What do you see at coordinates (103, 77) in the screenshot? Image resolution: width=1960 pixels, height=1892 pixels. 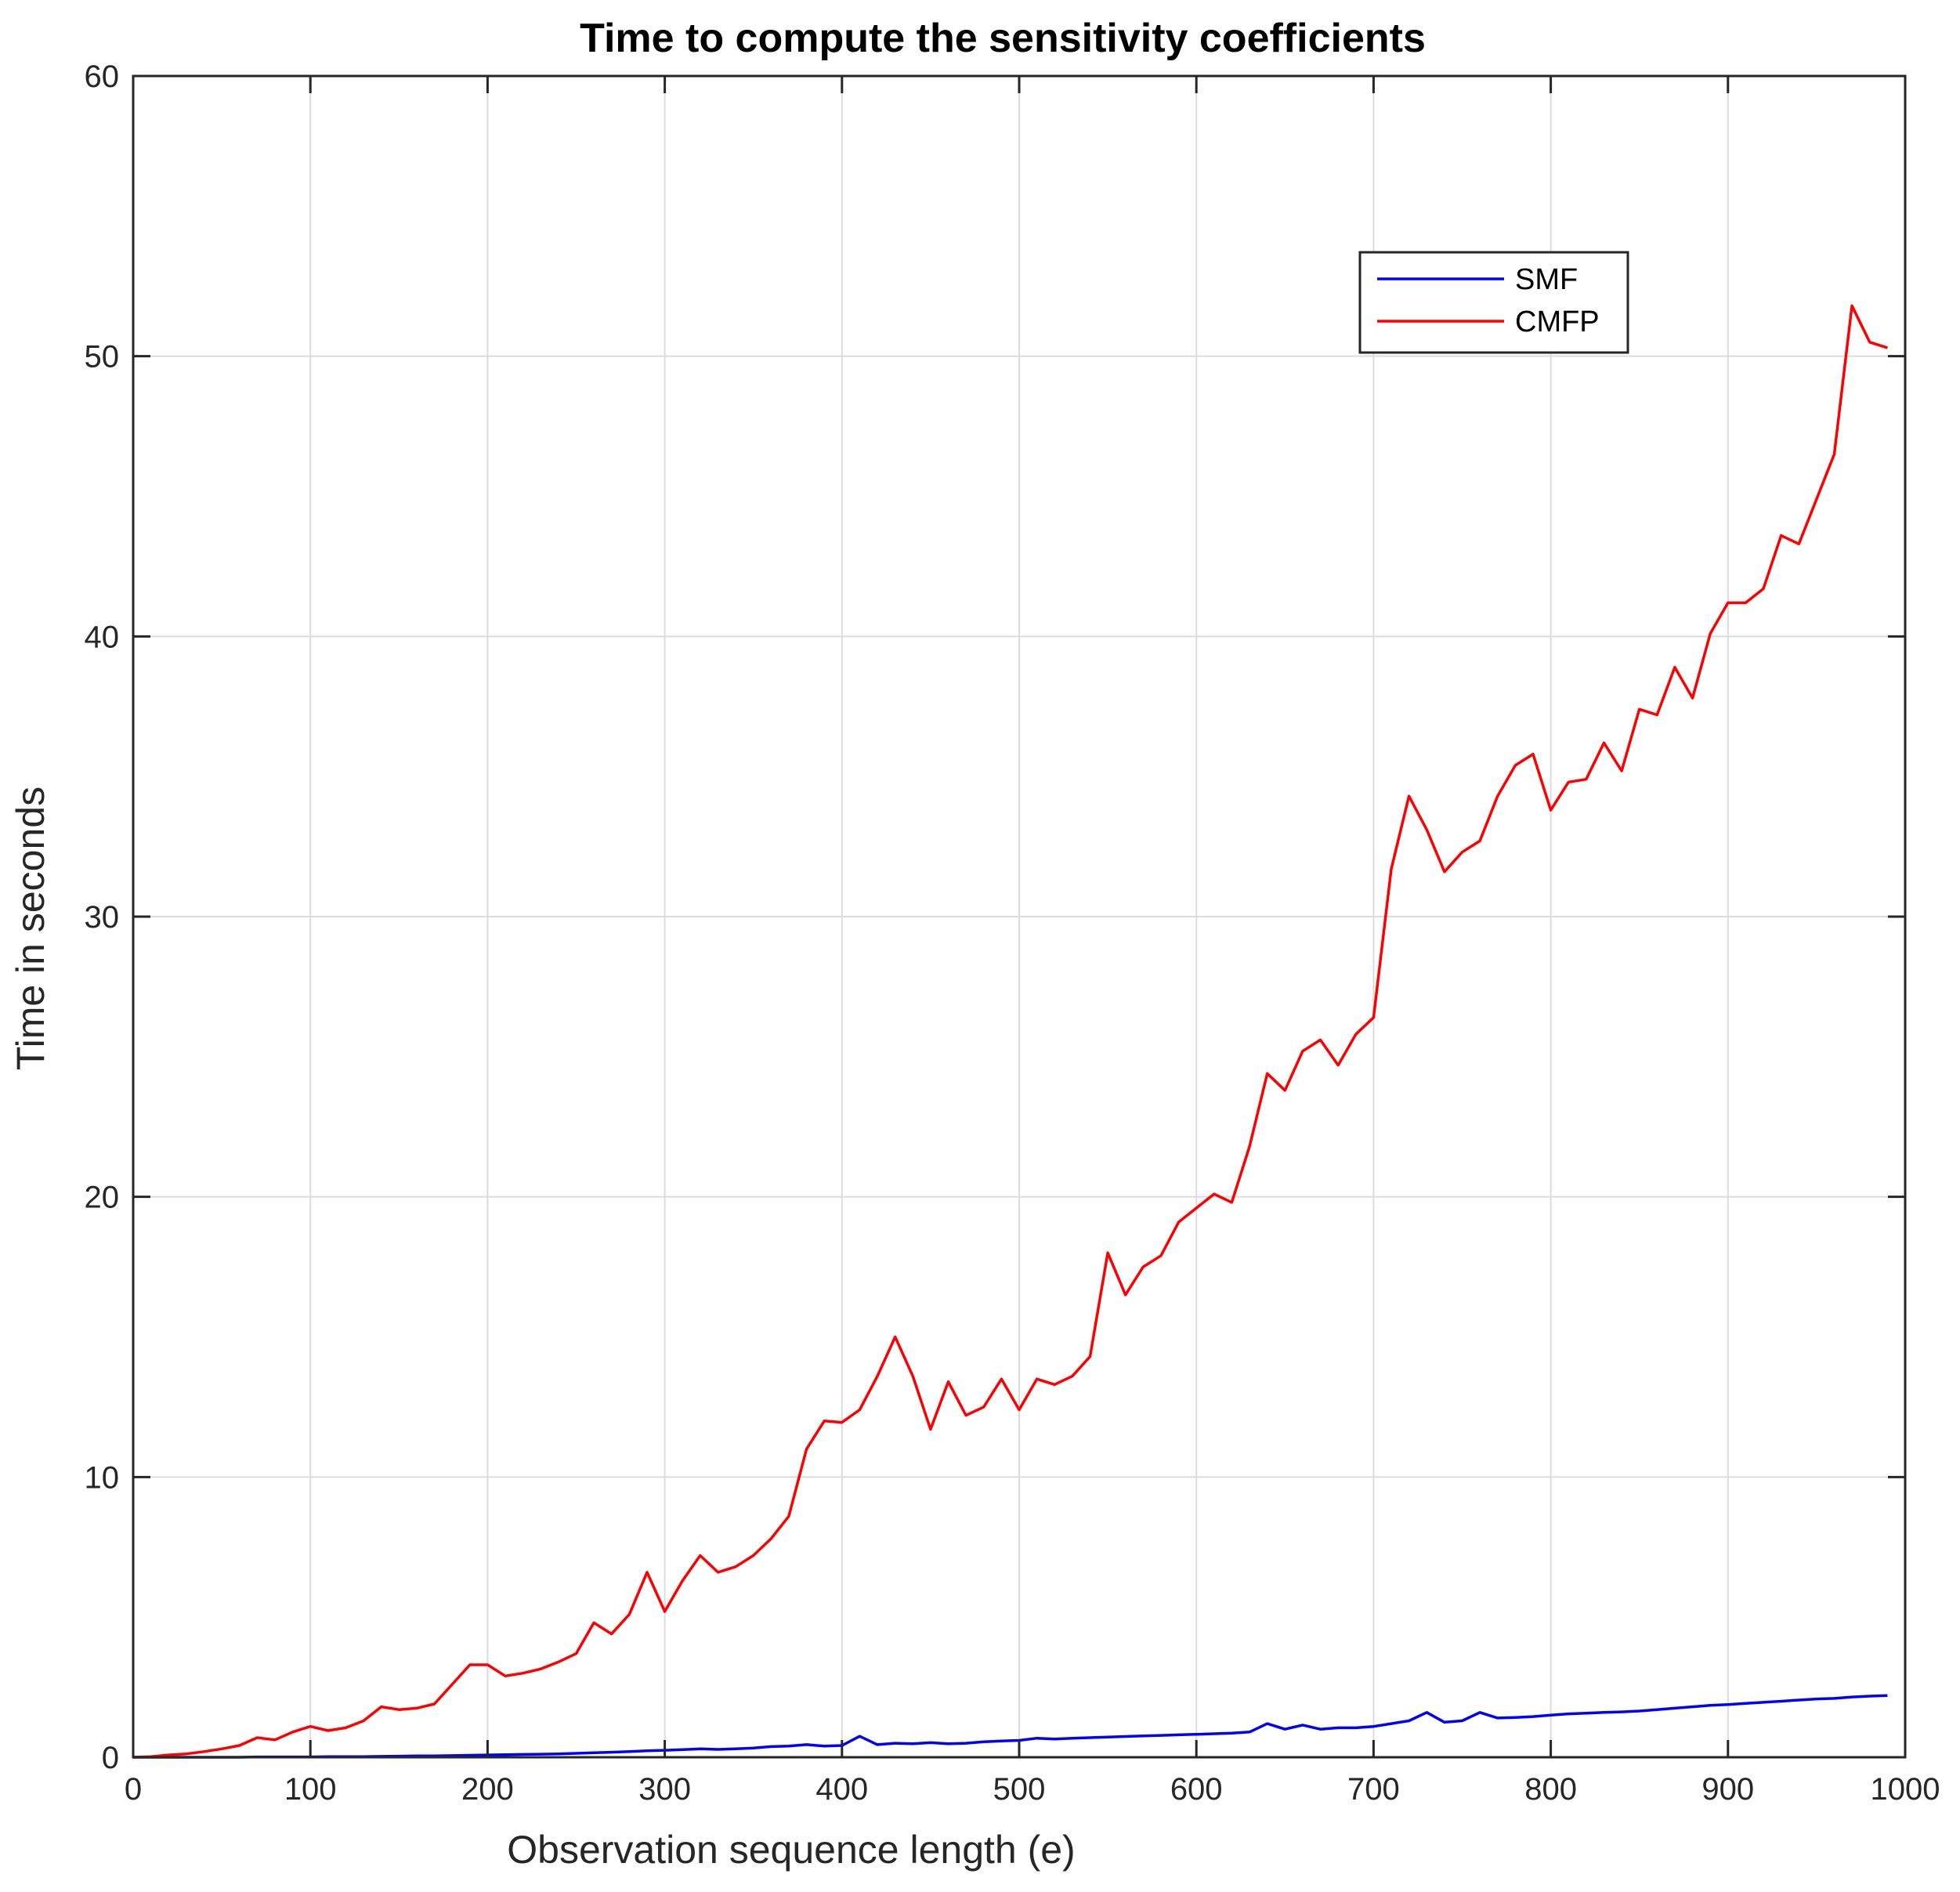 I see `y-tick-label: 60` at bounding box center [103, 77].